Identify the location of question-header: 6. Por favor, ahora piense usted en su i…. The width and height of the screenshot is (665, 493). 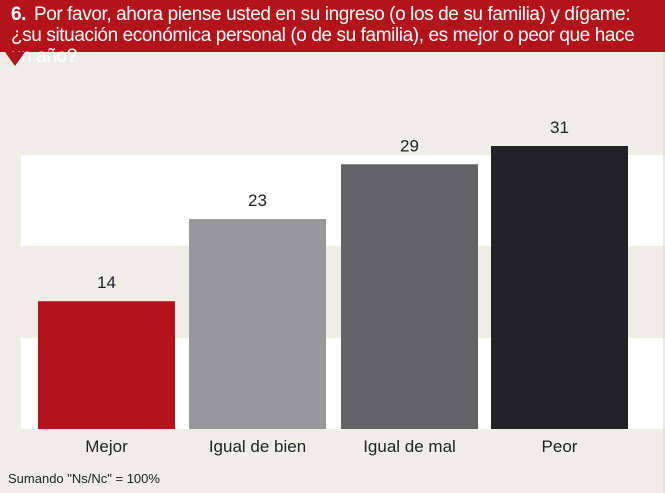
(332, 33).